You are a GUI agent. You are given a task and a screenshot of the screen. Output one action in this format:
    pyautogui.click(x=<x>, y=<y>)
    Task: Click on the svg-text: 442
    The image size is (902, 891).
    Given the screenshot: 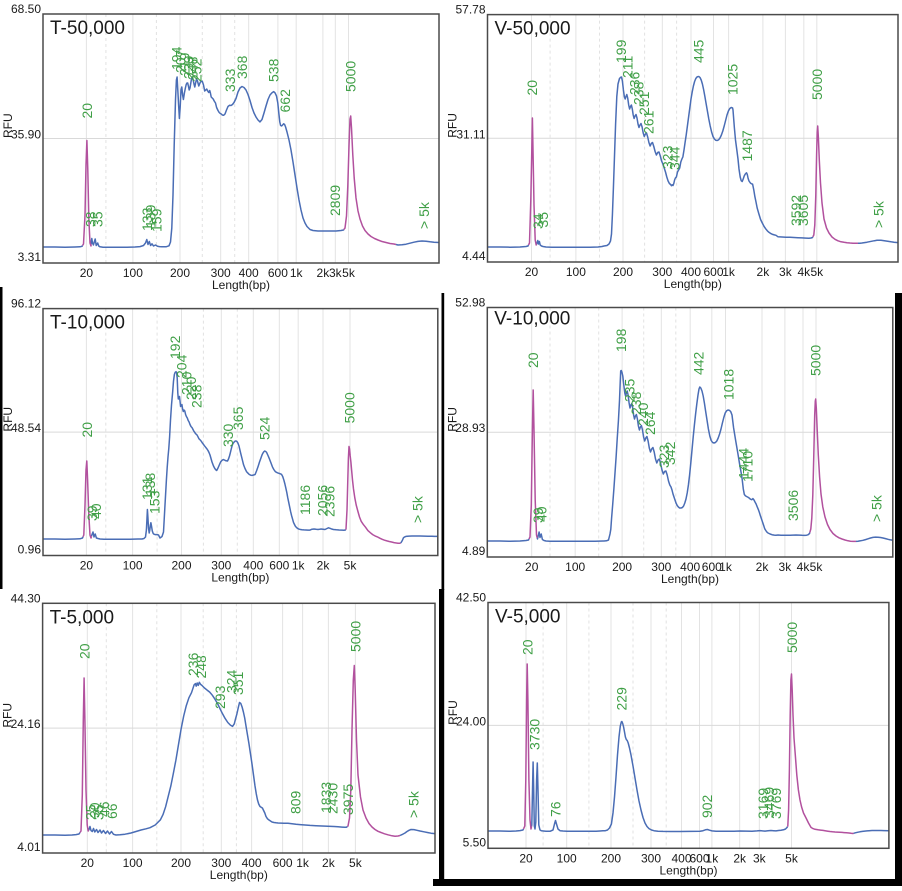 What is the action you would take?
    pyautogui.click(x=699, y=363)
    